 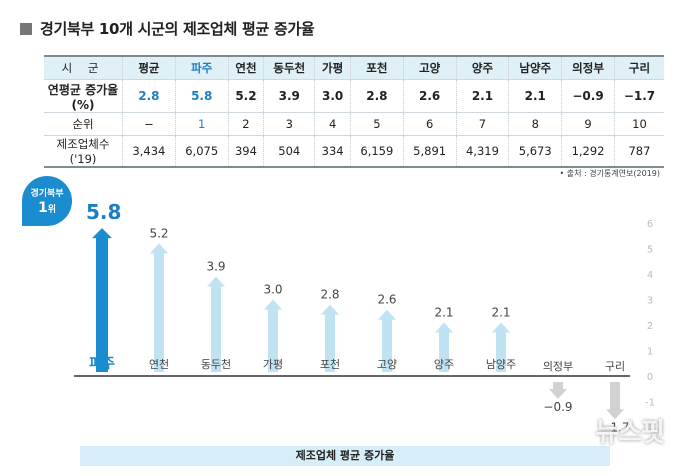 What do you see at coordinates (639, 124) in the screenshot?
I see `cell: 10` at bounding box center [639, 124].